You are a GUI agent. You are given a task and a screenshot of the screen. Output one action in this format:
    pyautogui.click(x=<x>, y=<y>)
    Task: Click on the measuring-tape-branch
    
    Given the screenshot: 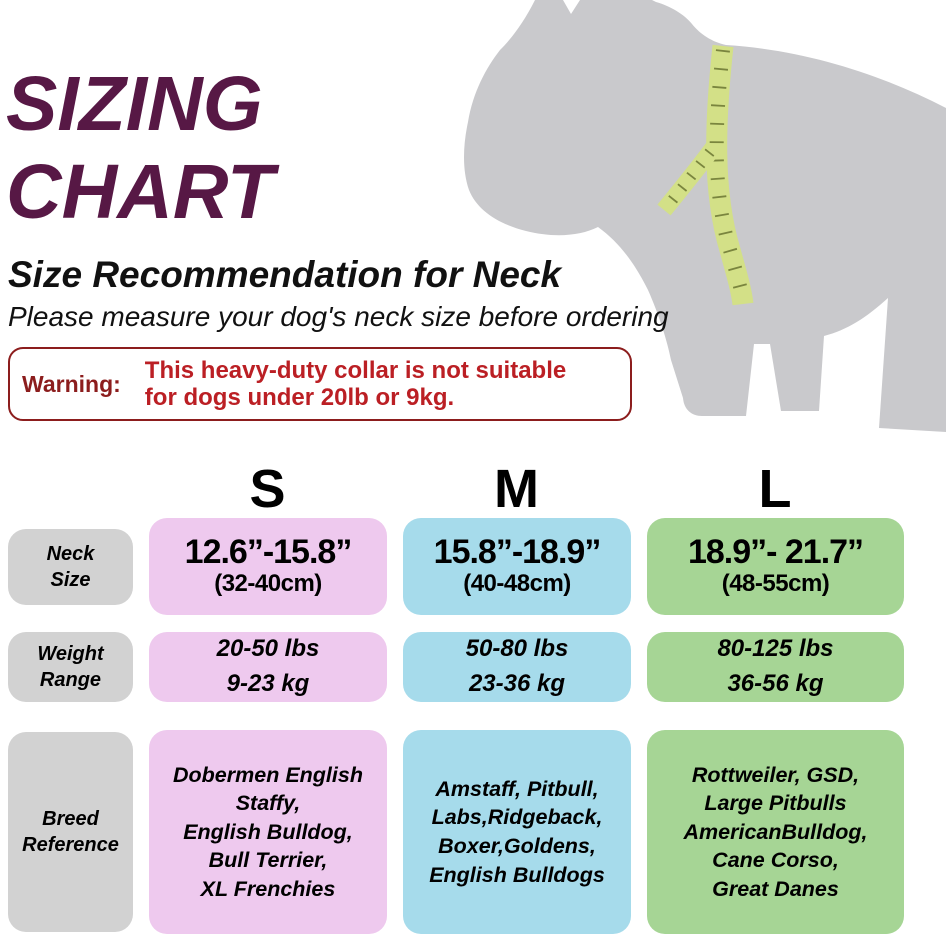 What is the action you would take?
    pyautogui.click(x=688, y=179)
    